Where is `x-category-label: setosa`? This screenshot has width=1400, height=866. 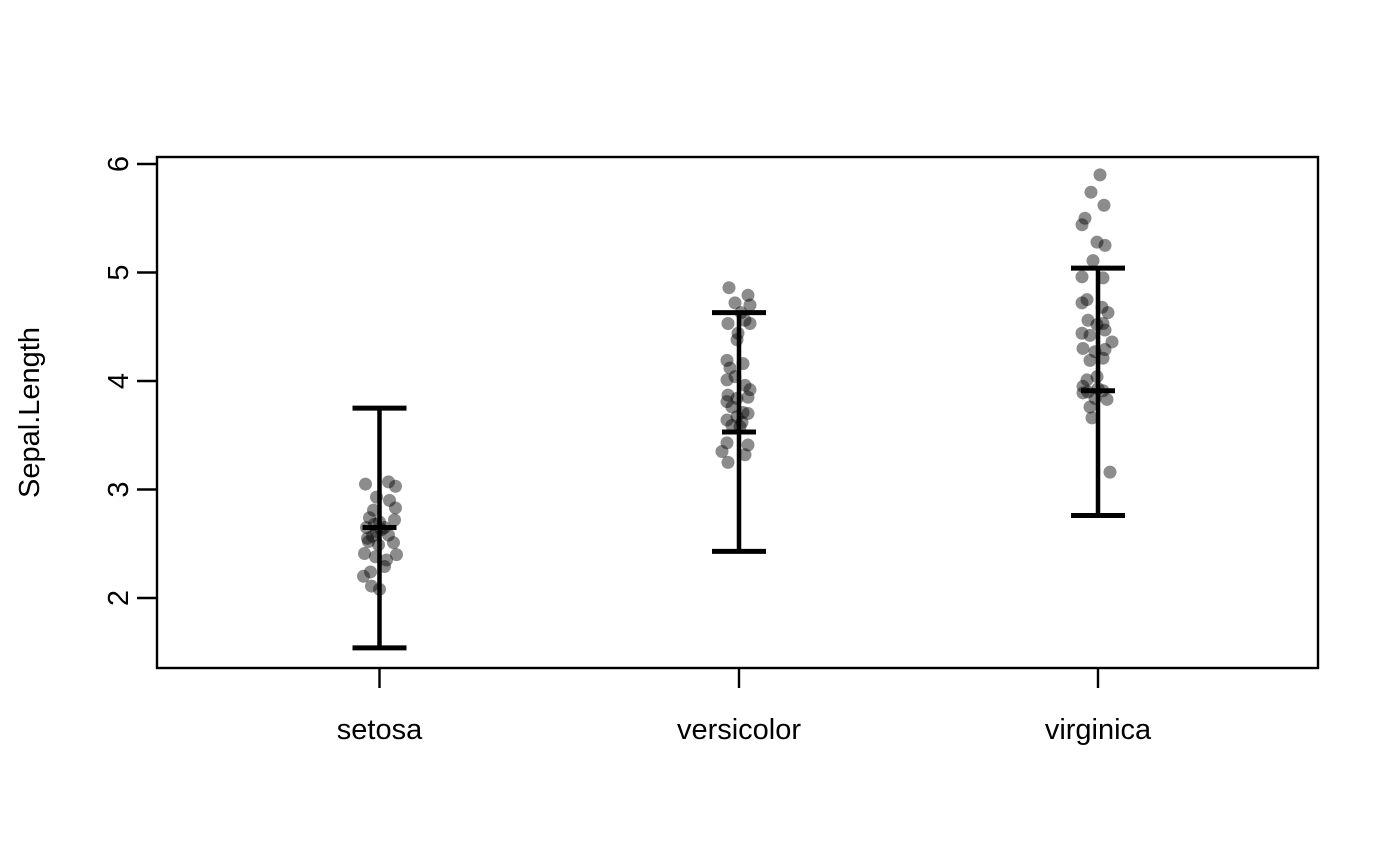
x-category-label: setosa is located at coordinates (380, 730).